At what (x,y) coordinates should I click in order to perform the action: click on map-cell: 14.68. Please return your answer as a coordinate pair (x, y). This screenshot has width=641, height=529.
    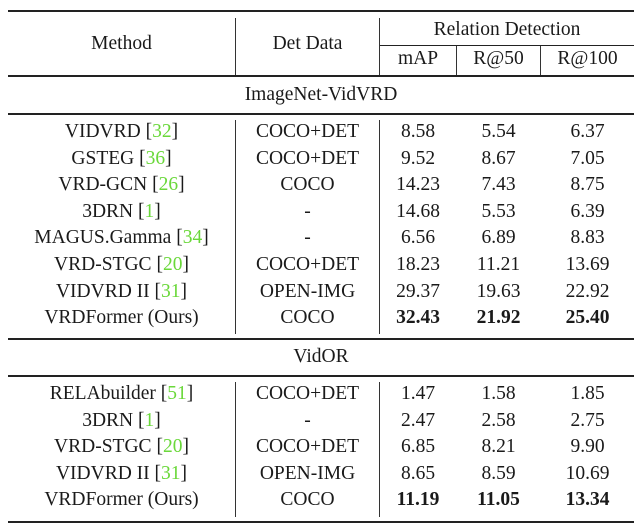
    Looking at the image, I should click on (418, 211).